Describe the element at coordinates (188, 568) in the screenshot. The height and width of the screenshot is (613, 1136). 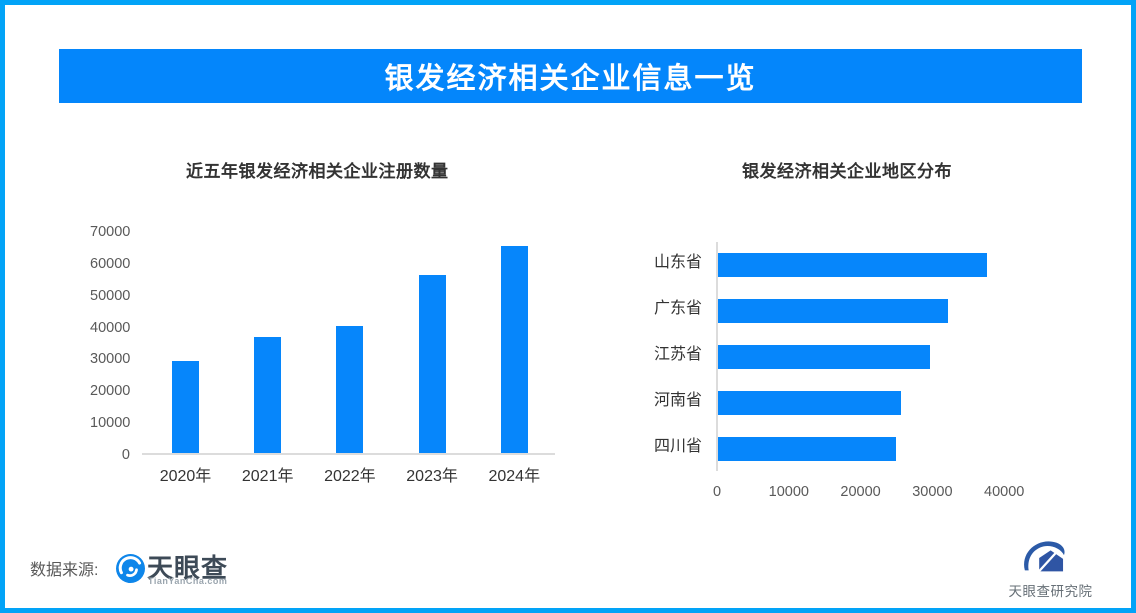
I see `tianyancha-logo-text: 天眼查` at that location.